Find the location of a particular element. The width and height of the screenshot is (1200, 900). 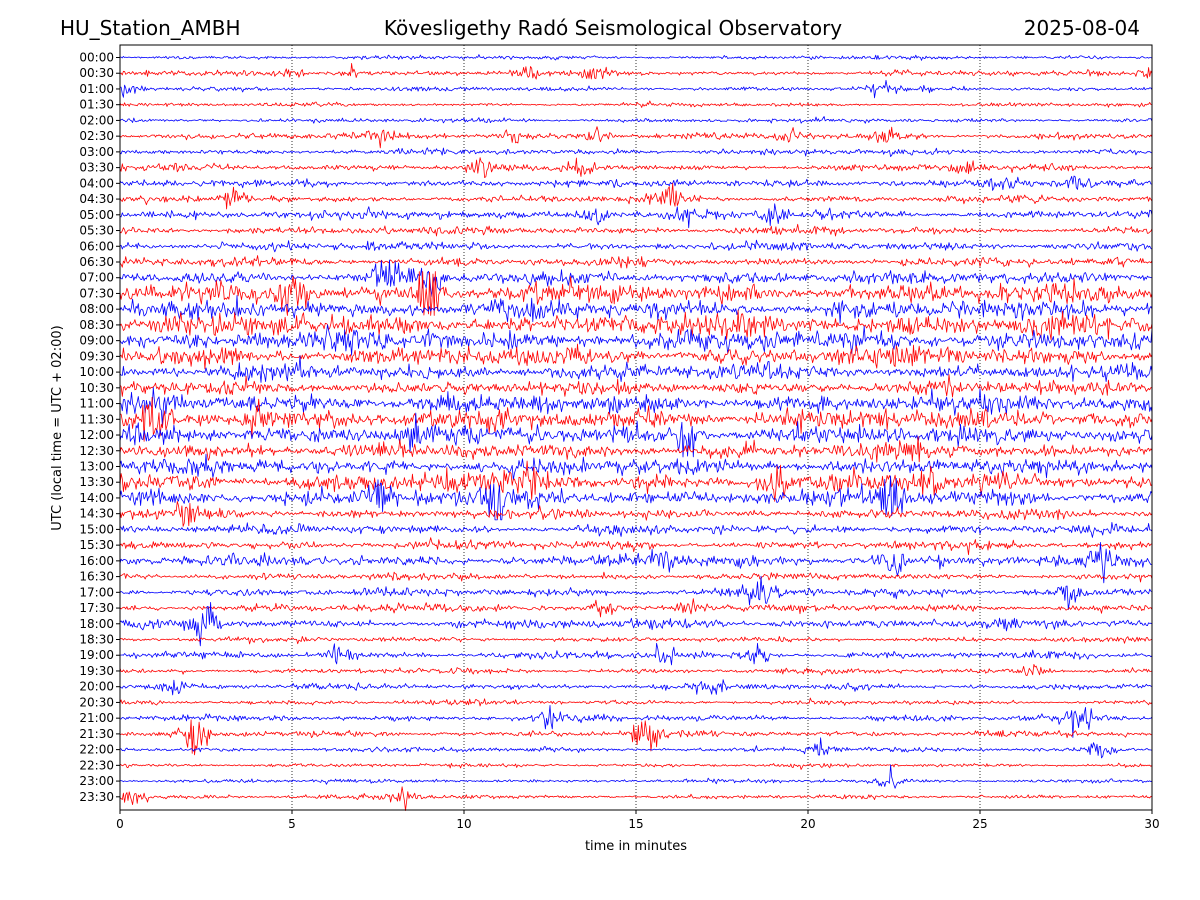

y-tick-label: 07:00 is located at coordinates (96, 278).